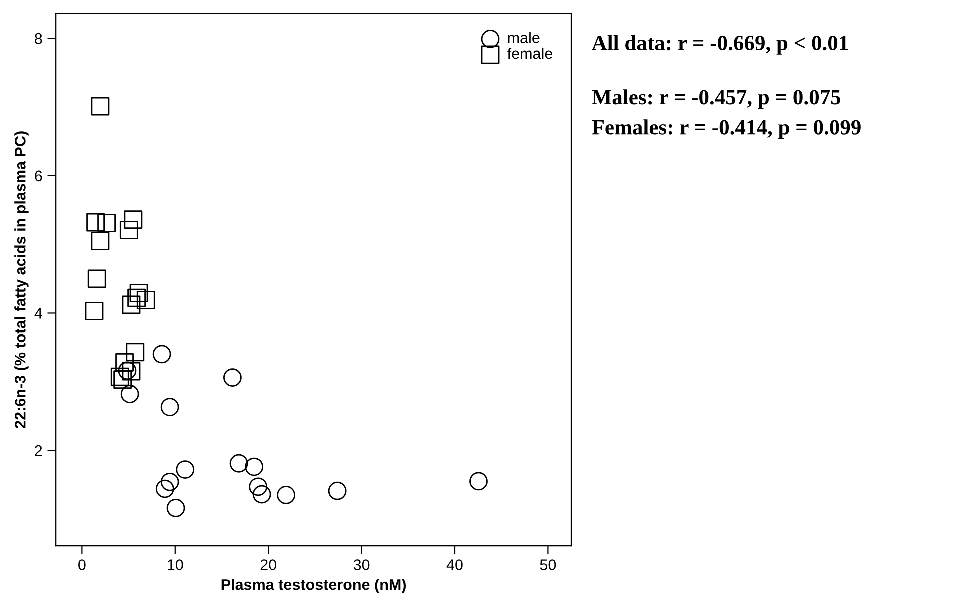 This screenshot has height=602, width=967. What do you see at coordinates (268, 565) in the screenshot?
I see `x-tick-label: 20` at bounding box center [268, 565].